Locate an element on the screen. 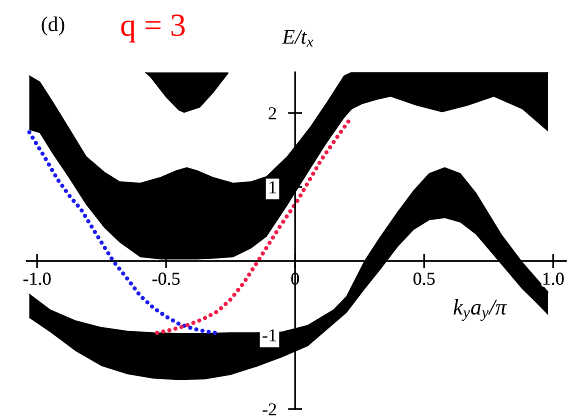  x-tick-label: 1.0 is located at coordinates (553, 278).